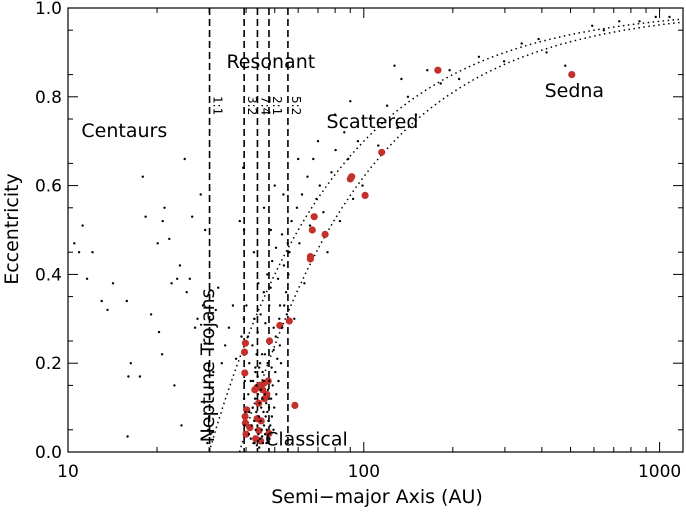 The width and height of the screenshot is (686, 514). Describe the element at coordinates (48, 364) in the screenshot. I see `y-tick-label: 0.2` at that location.